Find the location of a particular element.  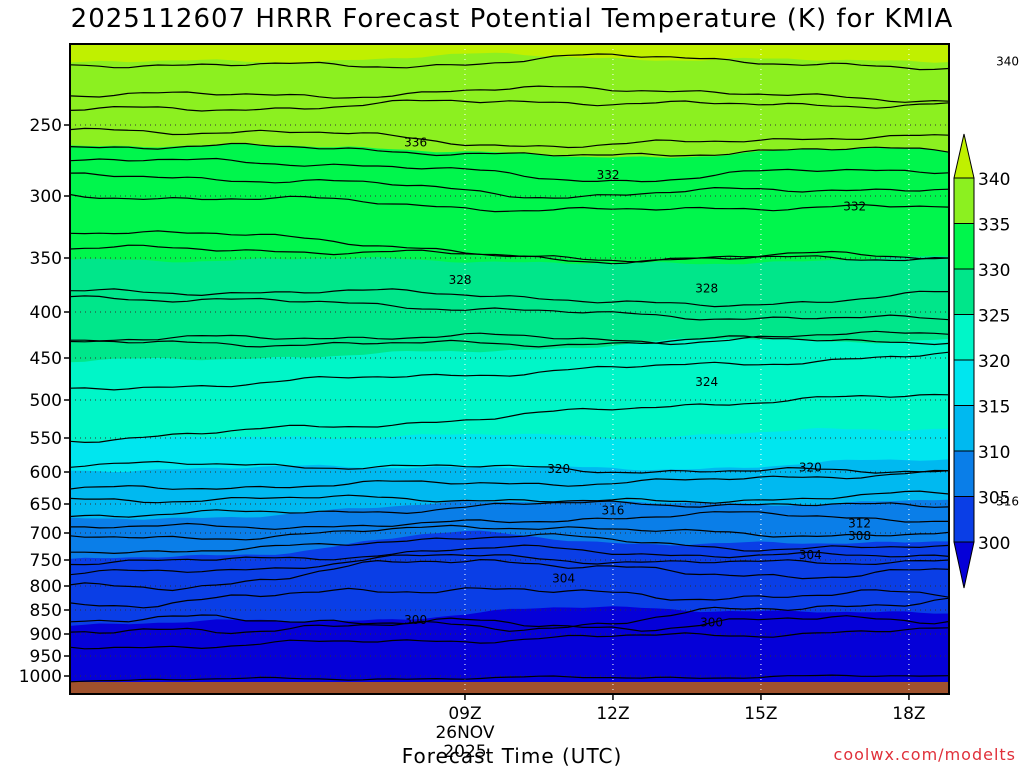

colorbar-min-arrow is located at coordinates (964, 565).